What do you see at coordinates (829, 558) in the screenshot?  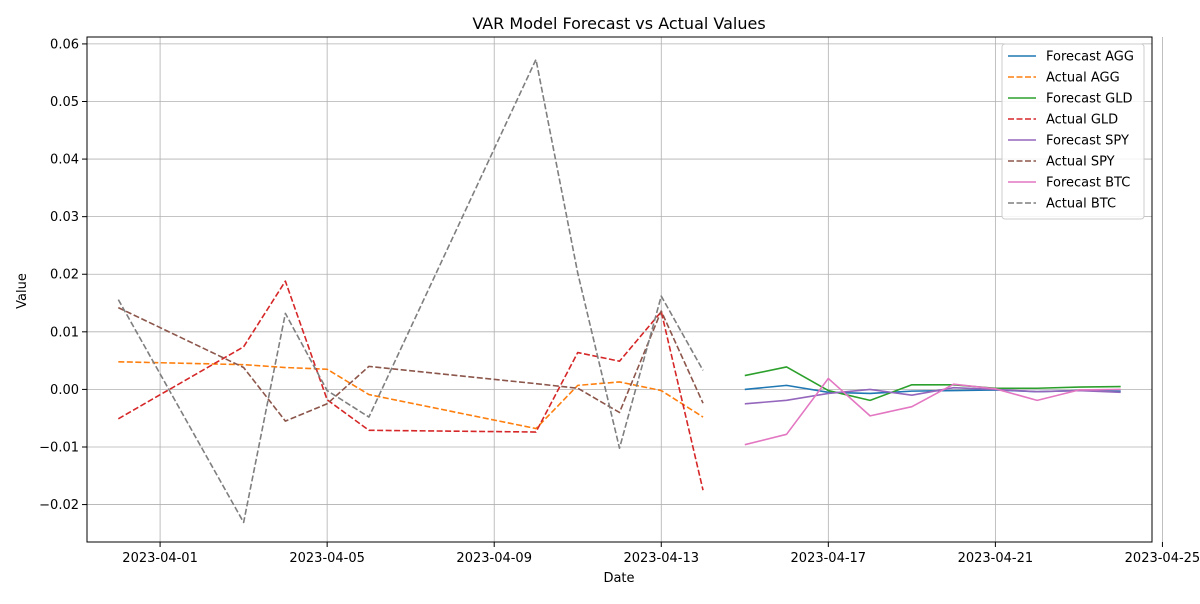 I see `x-tick-label: 2023-04-17` at bounding box center [829, 558].